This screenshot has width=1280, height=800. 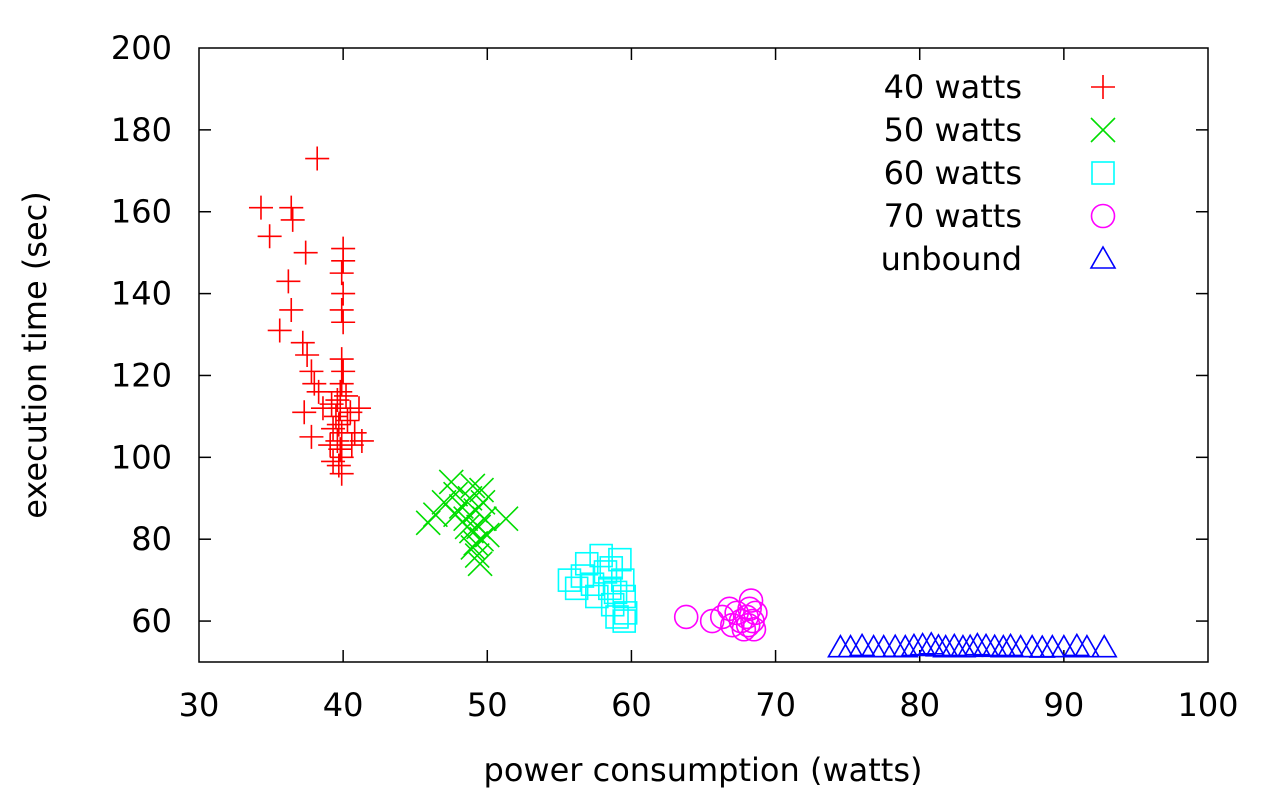 I want to click on y-tick-label: 160, so click(x=141, y=212).